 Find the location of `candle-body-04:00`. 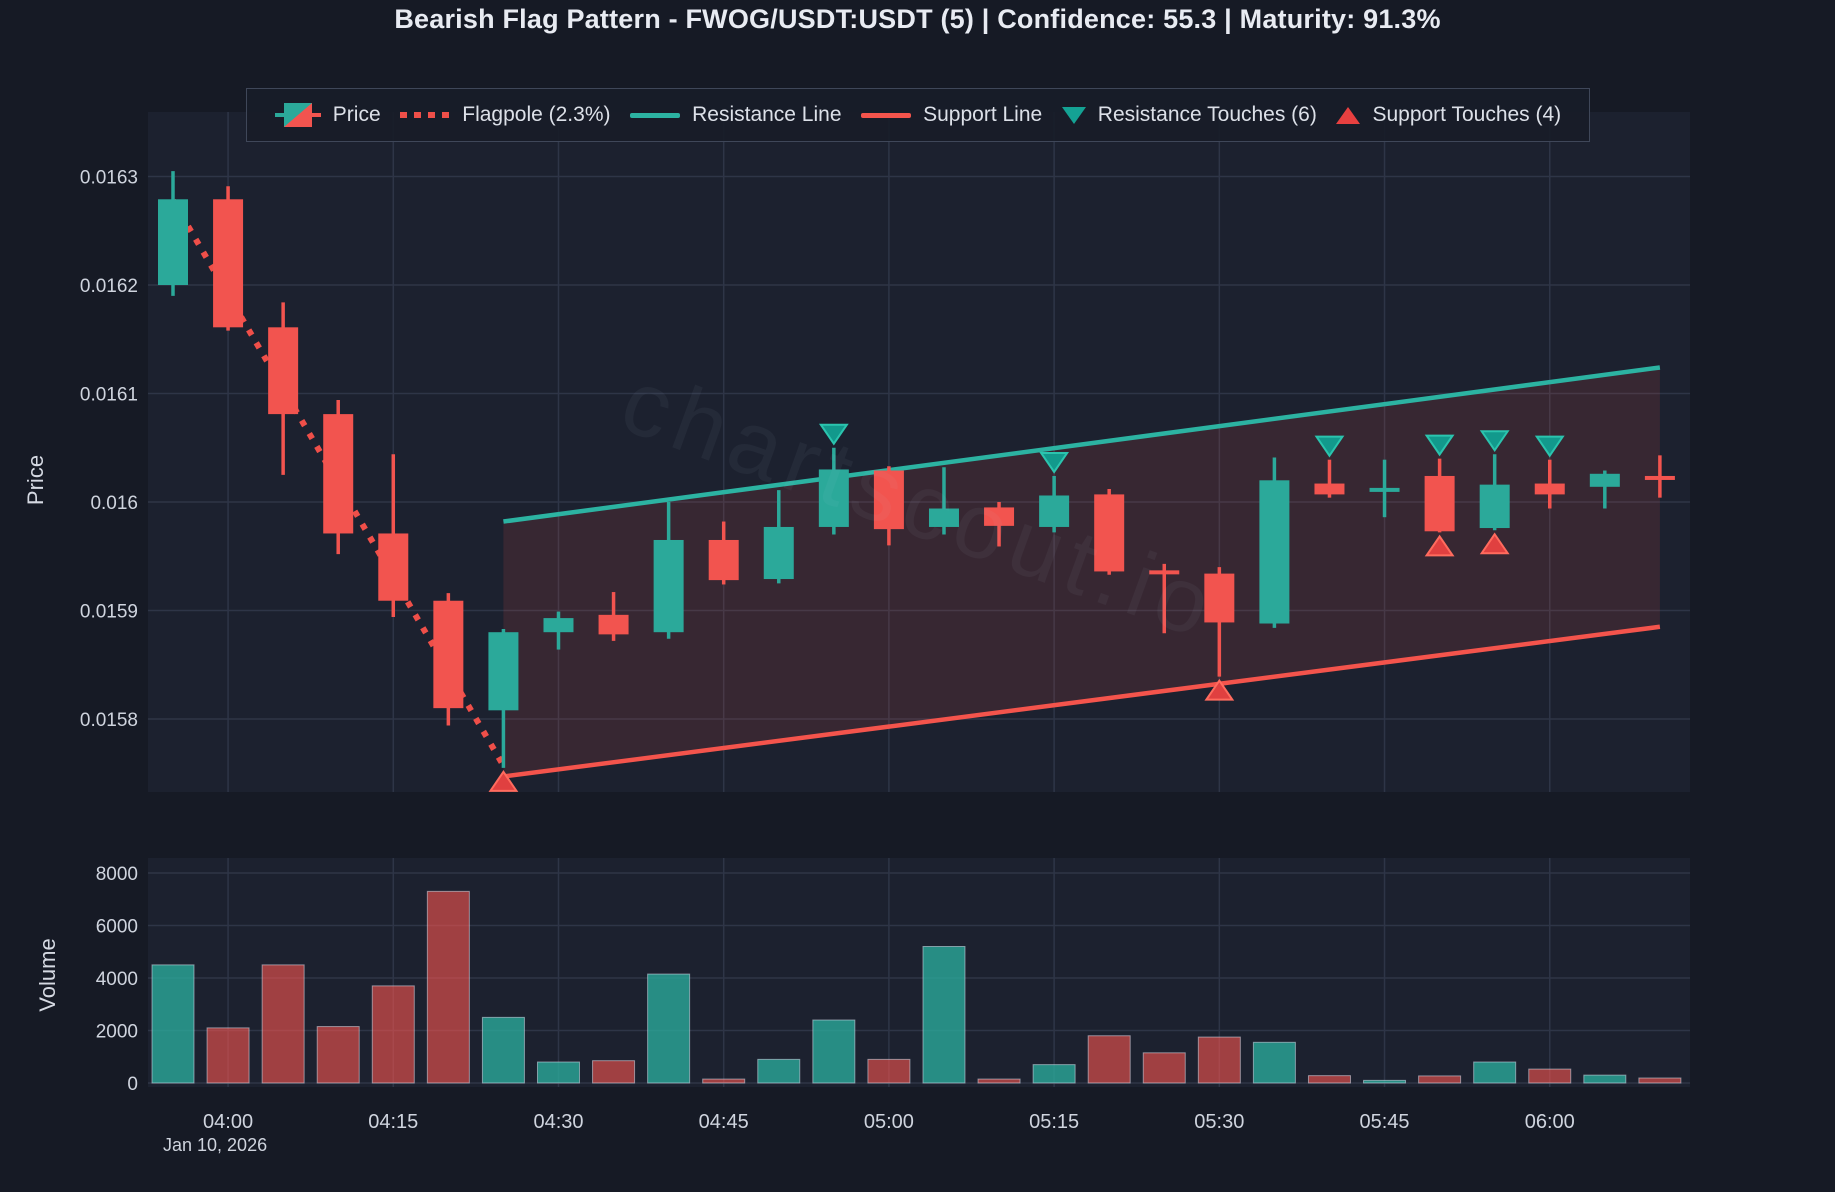

candle-body-04:00 is located at coordinates (228, 263).